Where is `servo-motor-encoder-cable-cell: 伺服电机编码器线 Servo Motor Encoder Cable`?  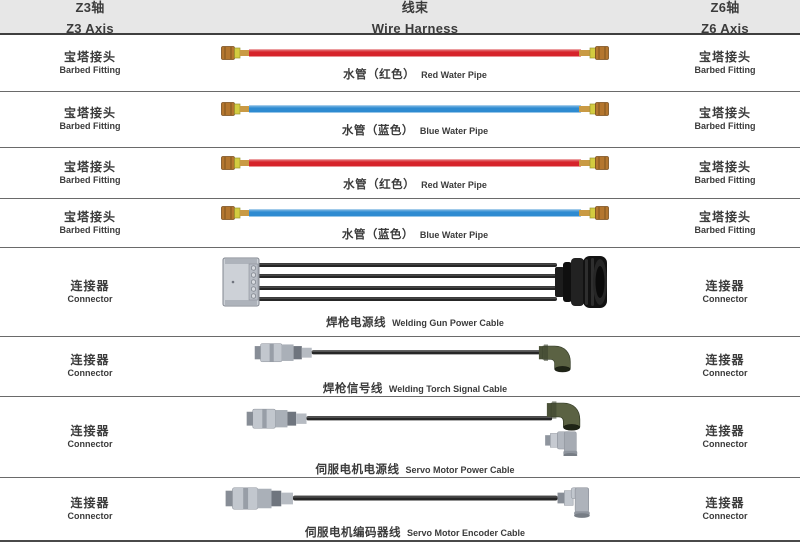
servo-motor-encoder-cable-cell: 伺服电机编码器线 Servo Motor Encoder Cable is located at coordinates (415, 509).